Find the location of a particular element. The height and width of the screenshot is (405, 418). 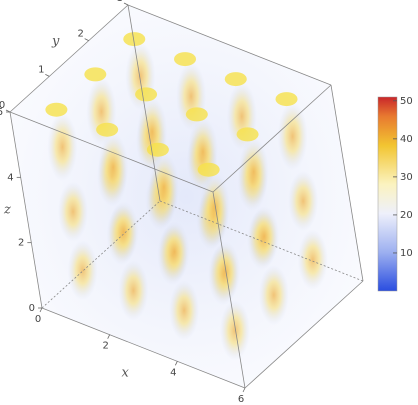

colorbar-tick-label: 30 is located at coordinates (406, 177).